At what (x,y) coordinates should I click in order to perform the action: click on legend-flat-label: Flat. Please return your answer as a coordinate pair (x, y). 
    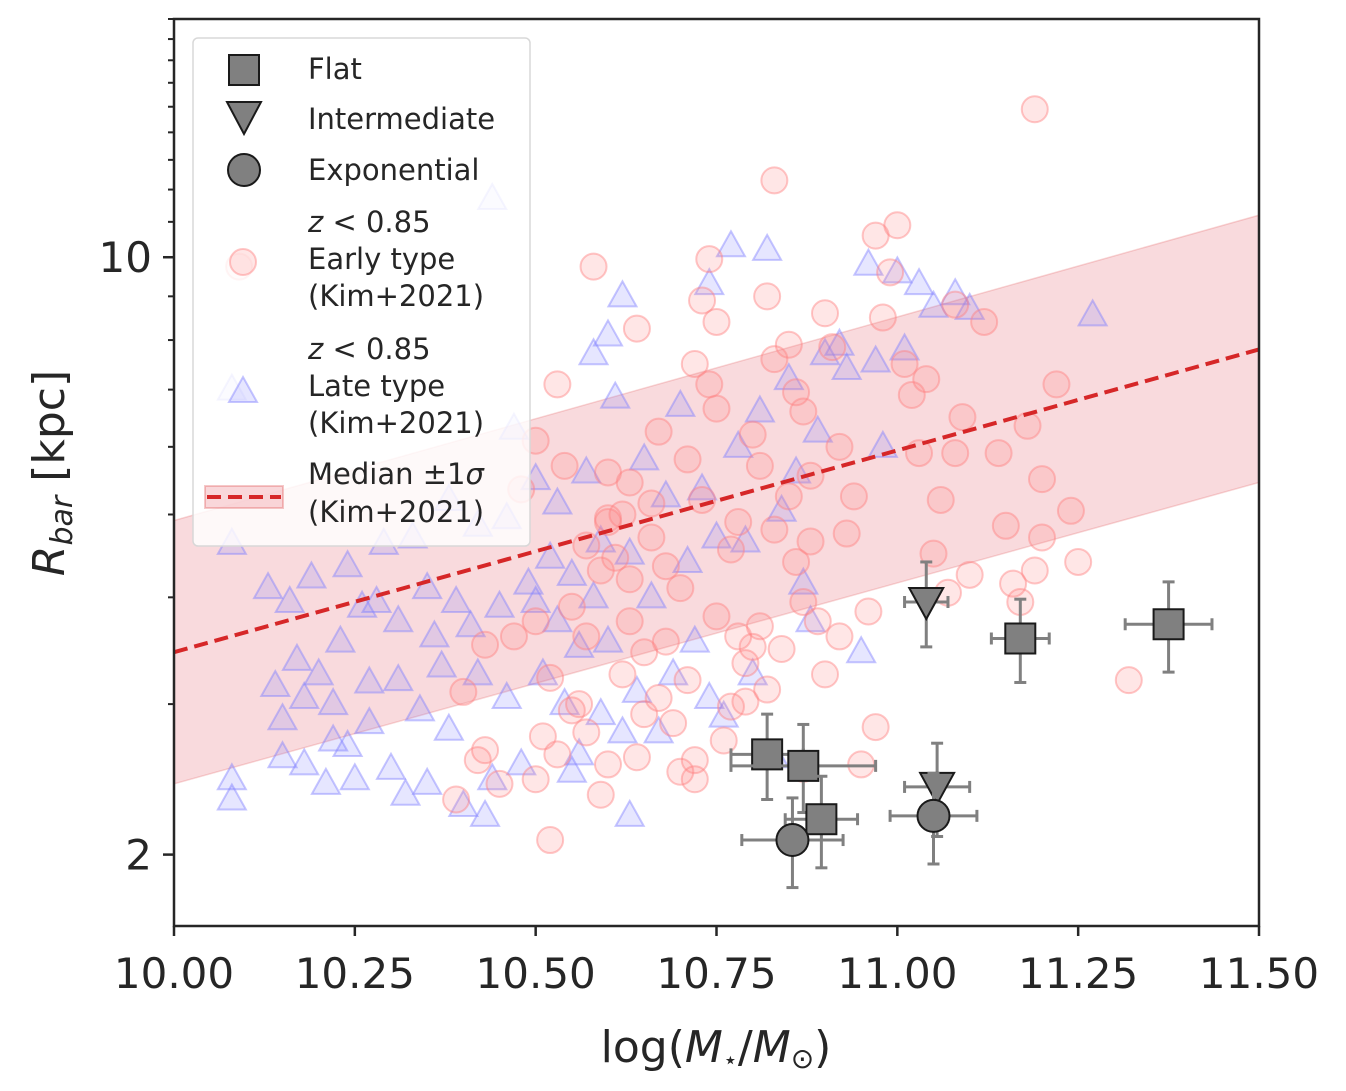
    Looking at the image, I should click on (335, 69).